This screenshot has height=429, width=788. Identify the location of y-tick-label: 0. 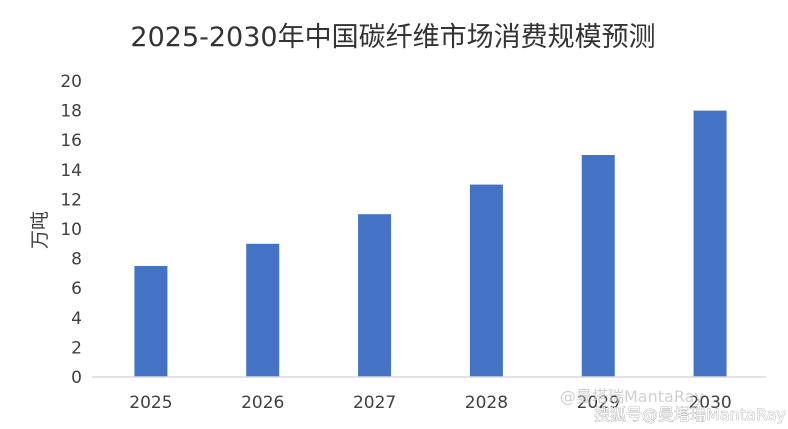
(76, 378).